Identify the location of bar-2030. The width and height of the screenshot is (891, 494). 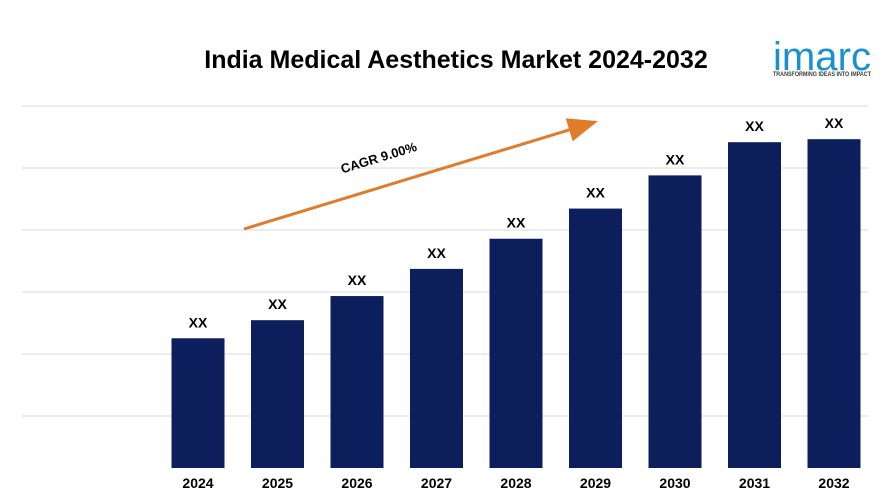
(675, 321).